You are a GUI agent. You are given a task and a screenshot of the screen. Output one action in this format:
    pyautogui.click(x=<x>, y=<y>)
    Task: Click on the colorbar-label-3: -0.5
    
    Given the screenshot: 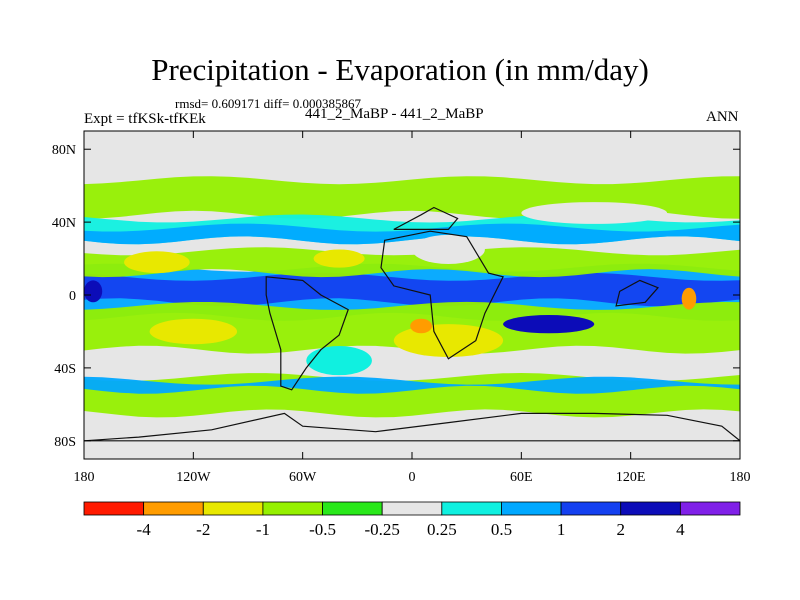 What is the action you would take?
    pyautogui.click(x=322, y=529)
    